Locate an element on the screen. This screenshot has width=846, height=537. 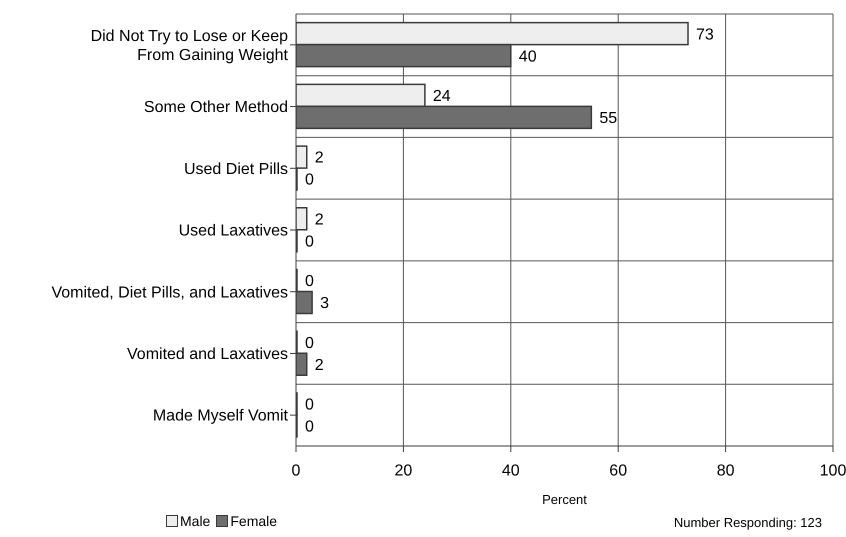
y-tick-label: Vomited, Diet Pills, and Laxatives is located at coordinates (169, 293).